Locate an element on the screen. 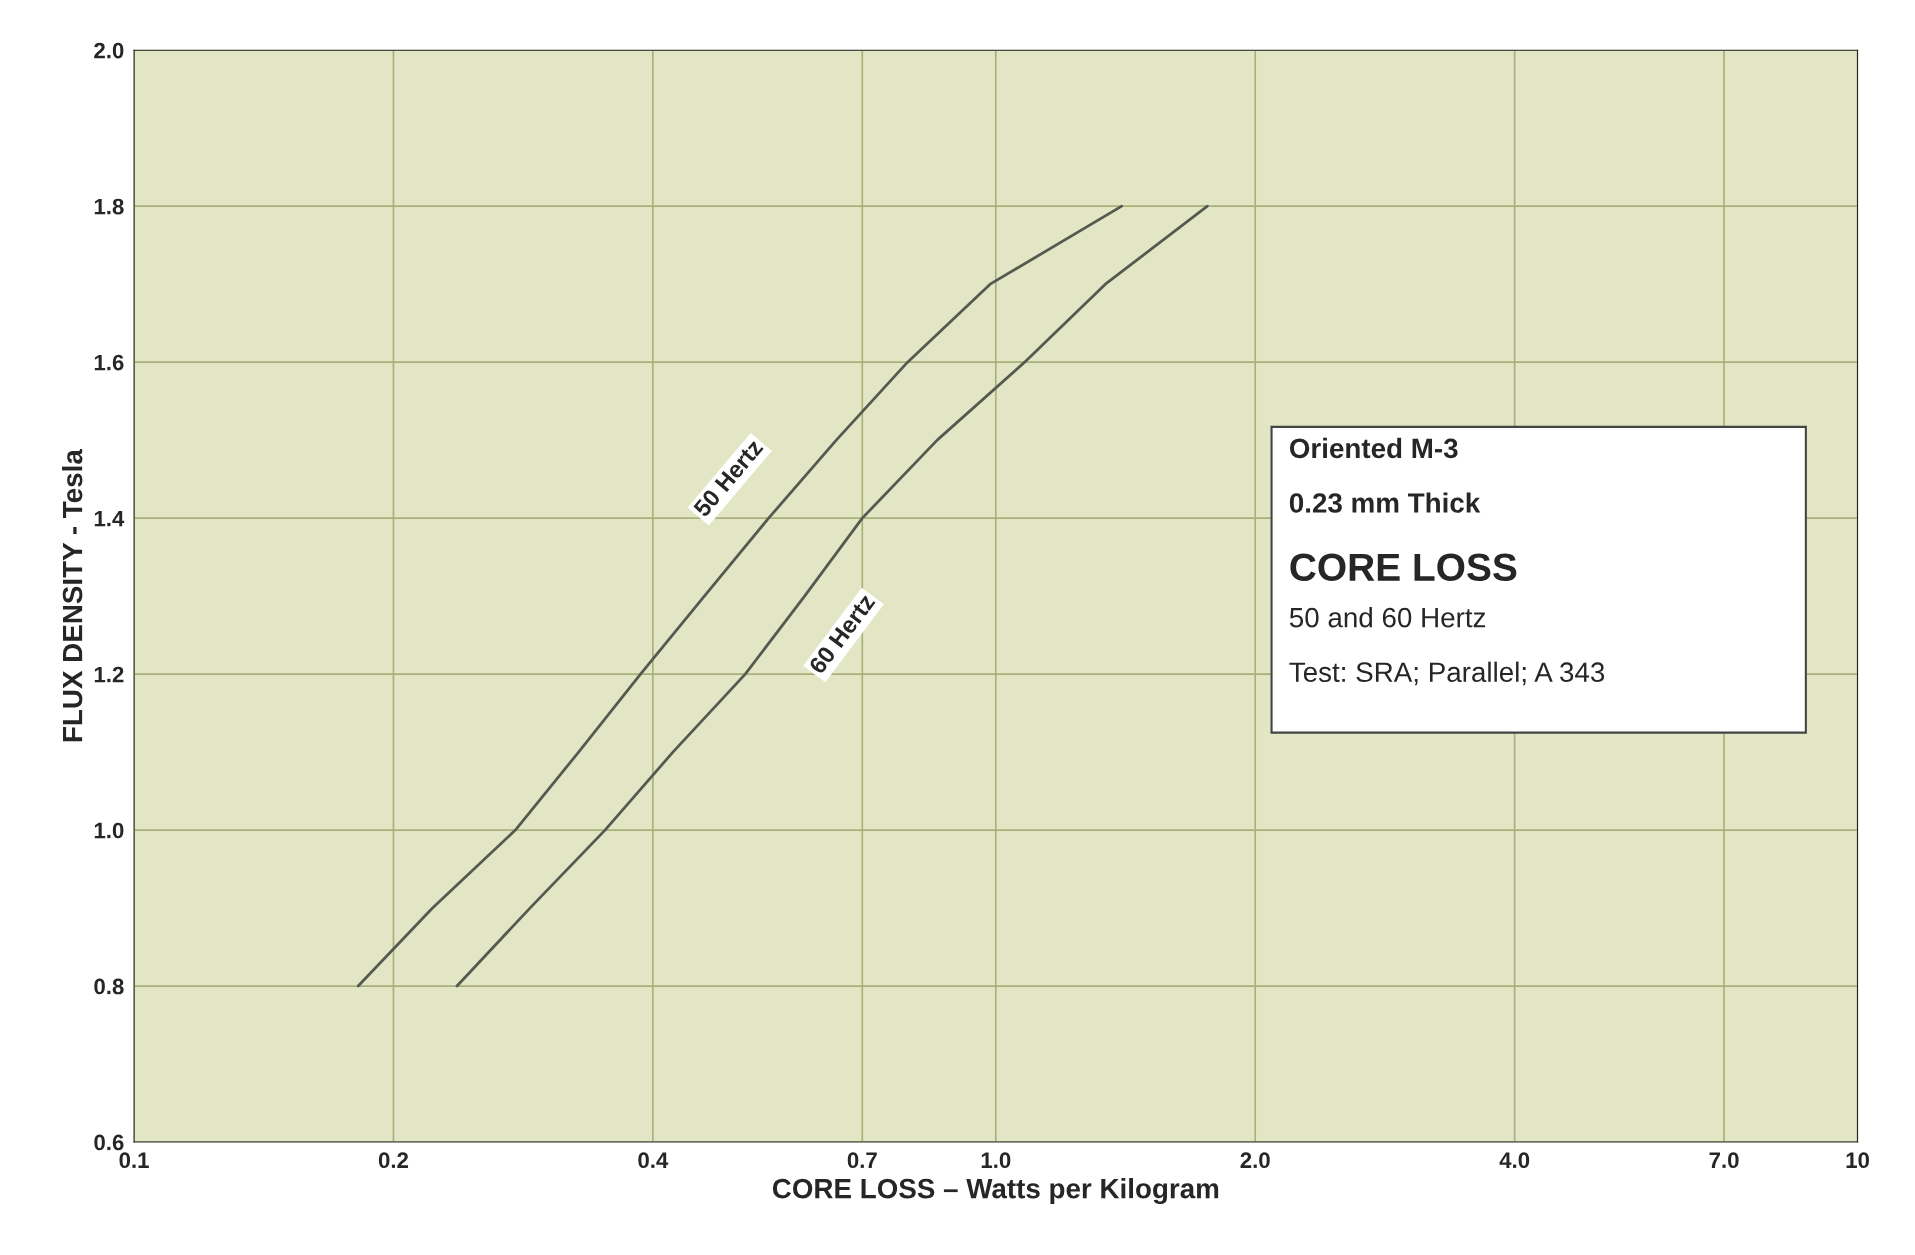 This screenshot has height=1255, width=1915. y-tick-label: 1.0 is located at coordinates (109, 830).